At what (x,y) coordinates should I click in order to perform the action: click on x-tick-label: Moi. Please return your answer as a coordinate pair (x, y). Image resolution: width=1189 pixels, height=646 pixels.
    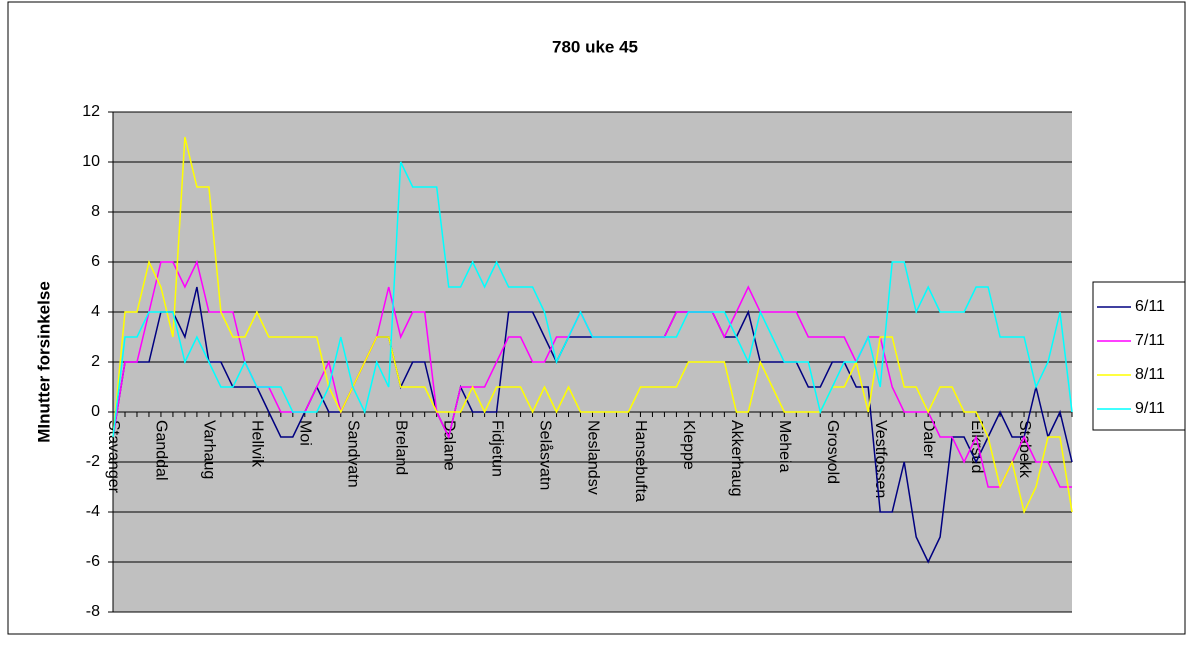
    Looking at the image, I should click on (305, 433).